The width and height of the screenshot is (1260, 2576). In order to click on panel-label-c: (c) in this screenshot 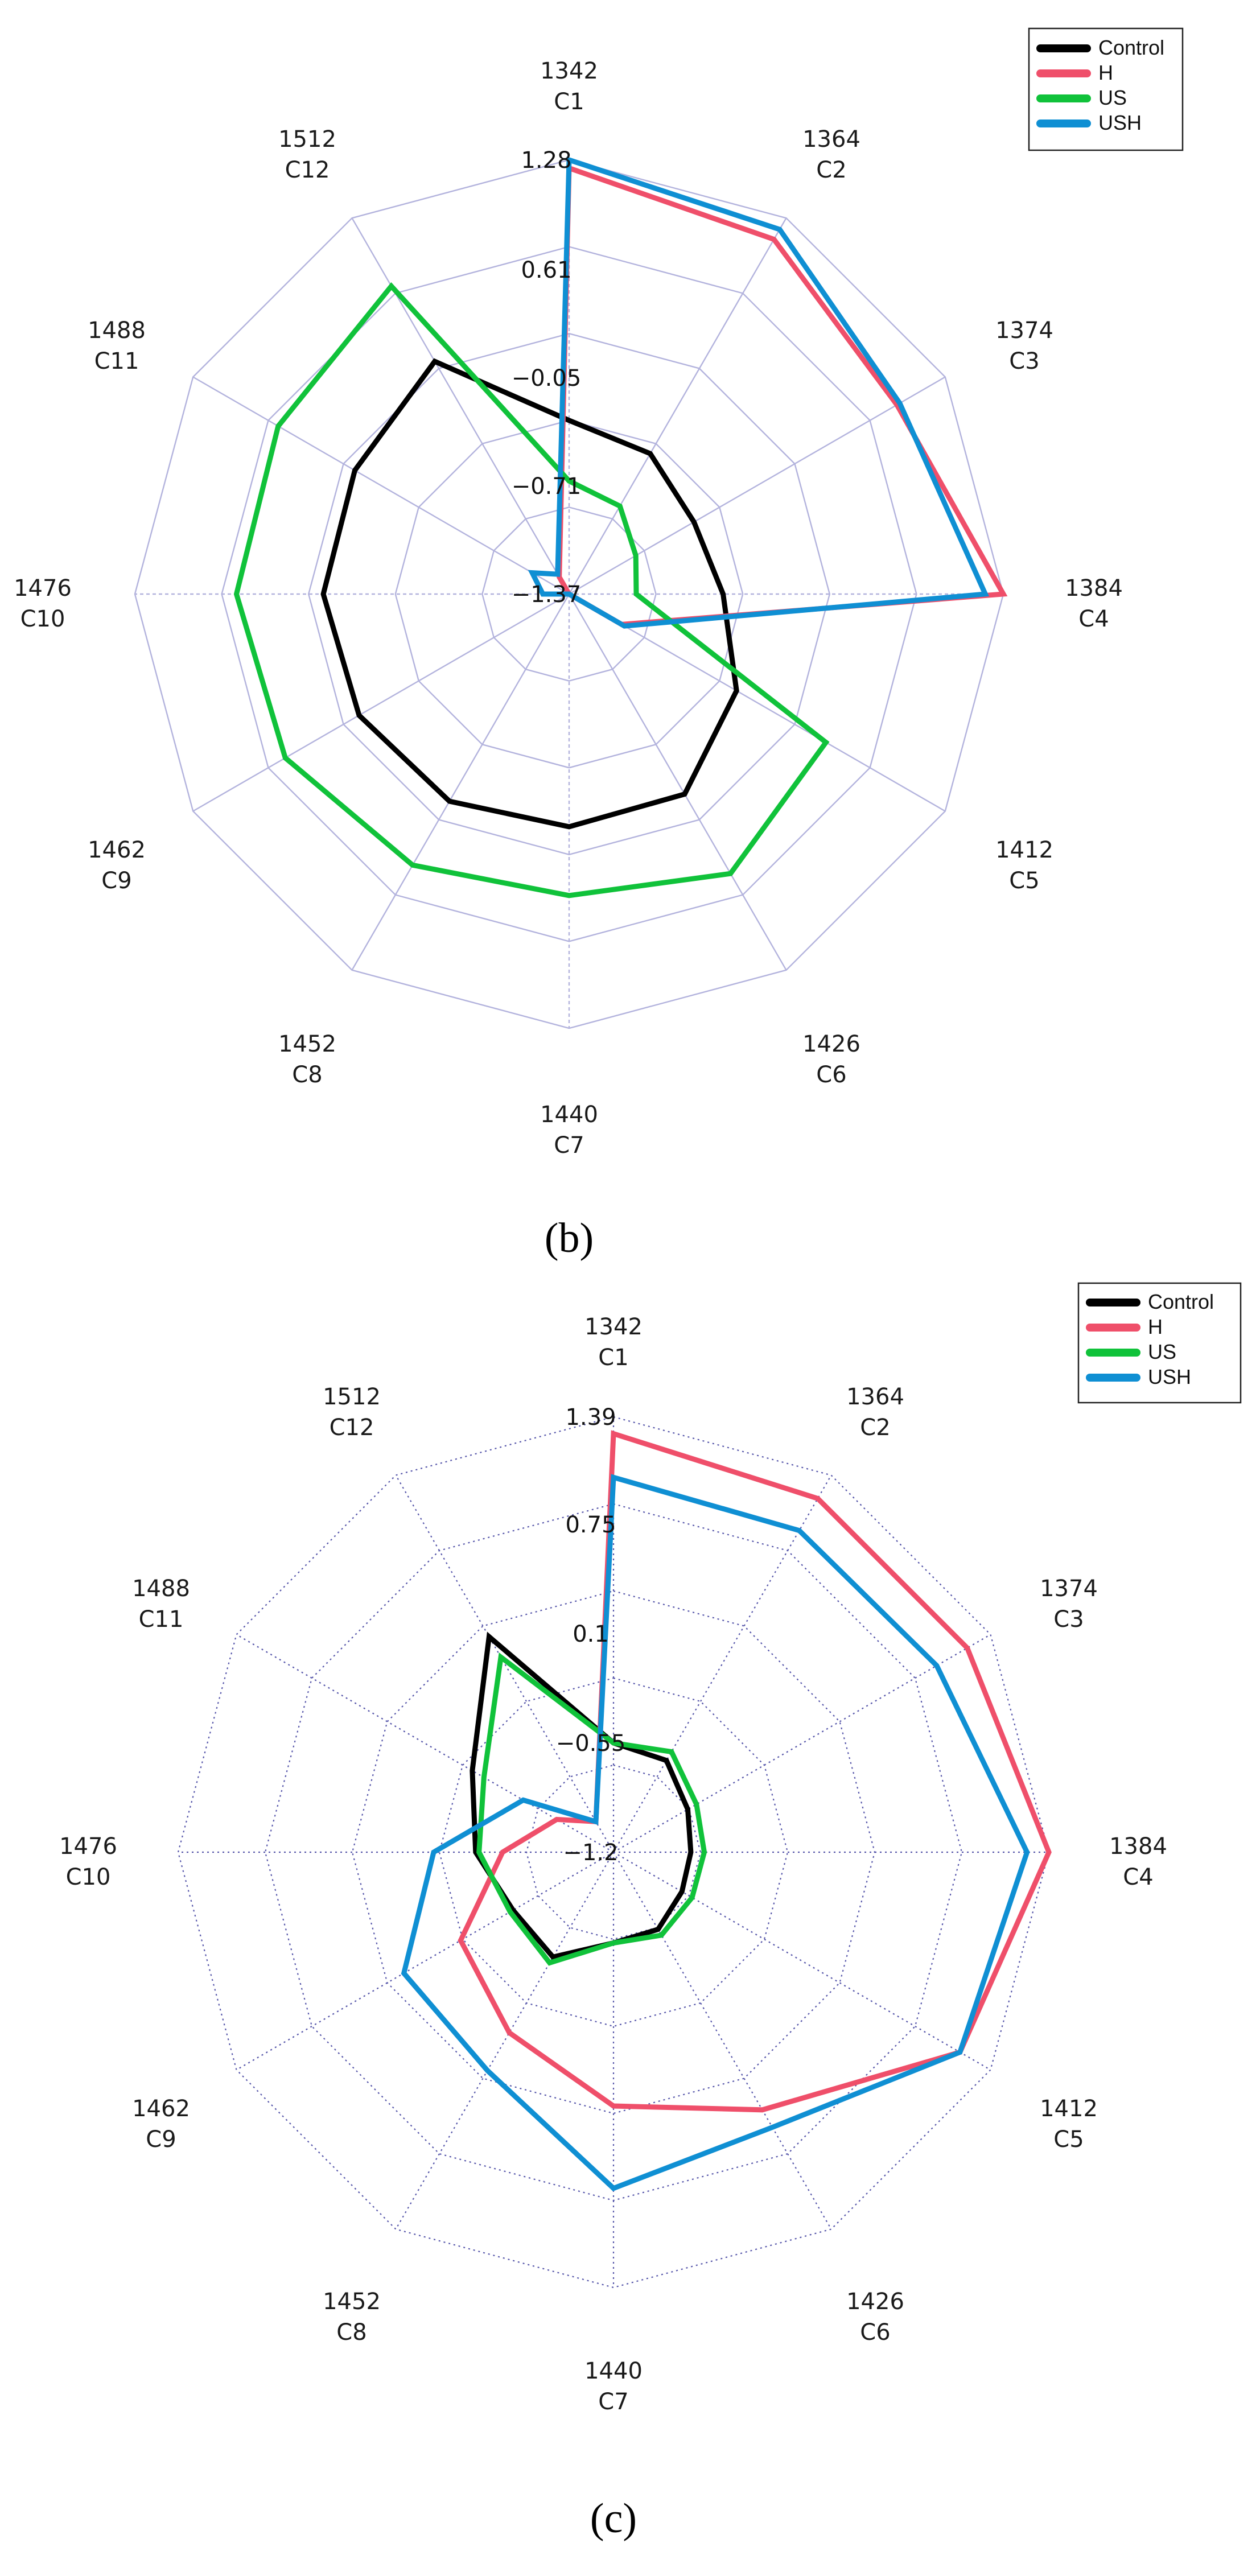, I will do `click(613, 2518)`.